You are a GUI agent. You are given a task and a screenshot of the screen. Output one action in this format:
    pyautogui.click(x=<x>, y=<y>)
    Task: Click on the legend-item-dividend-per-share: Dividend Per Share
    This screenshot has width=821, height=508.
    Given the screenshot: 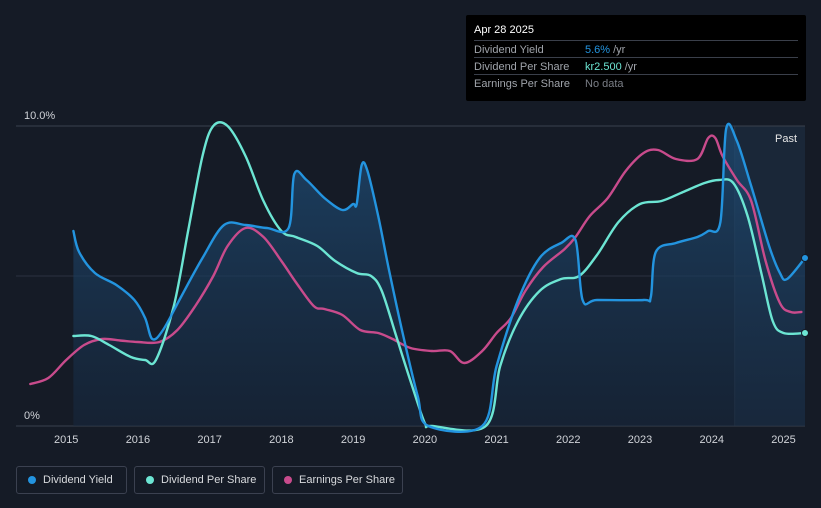 What is the action you would take?
    pyautogui.click(x=199, y=480)
    